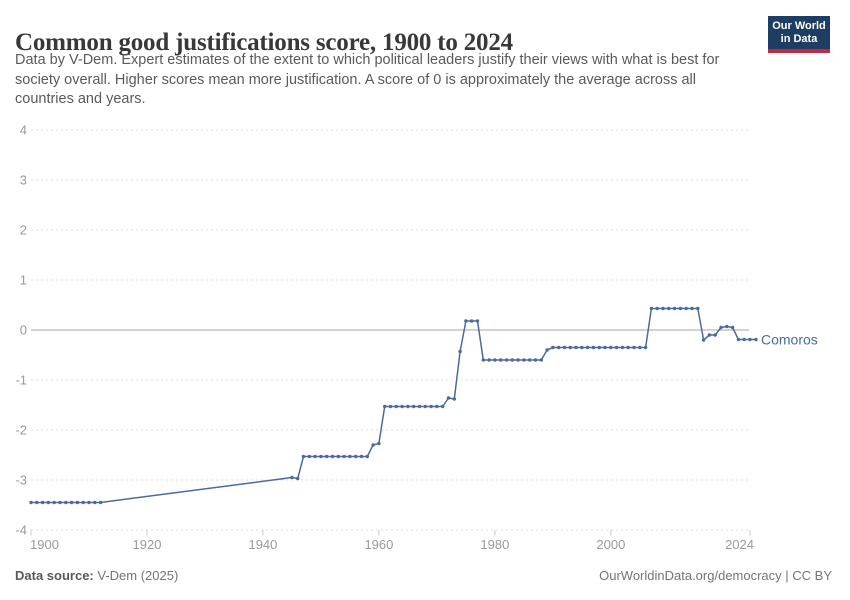 This screenshot has width=850, height=600. Describe the element at coordinates (799, 39) in the screenshot. I see `owid-logo-line2: in Data` at that location.